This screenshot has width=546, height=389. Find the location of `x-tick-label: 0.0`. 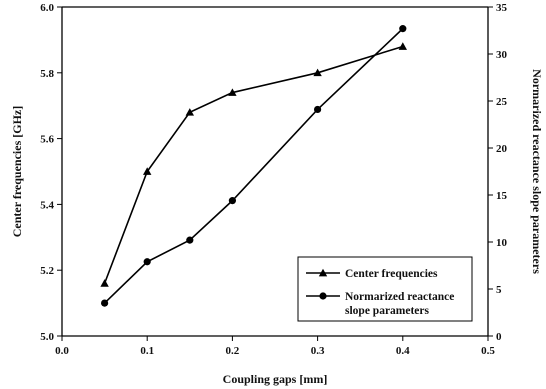

x-tick-label: 0.0 is located at coordinates (62, 351).